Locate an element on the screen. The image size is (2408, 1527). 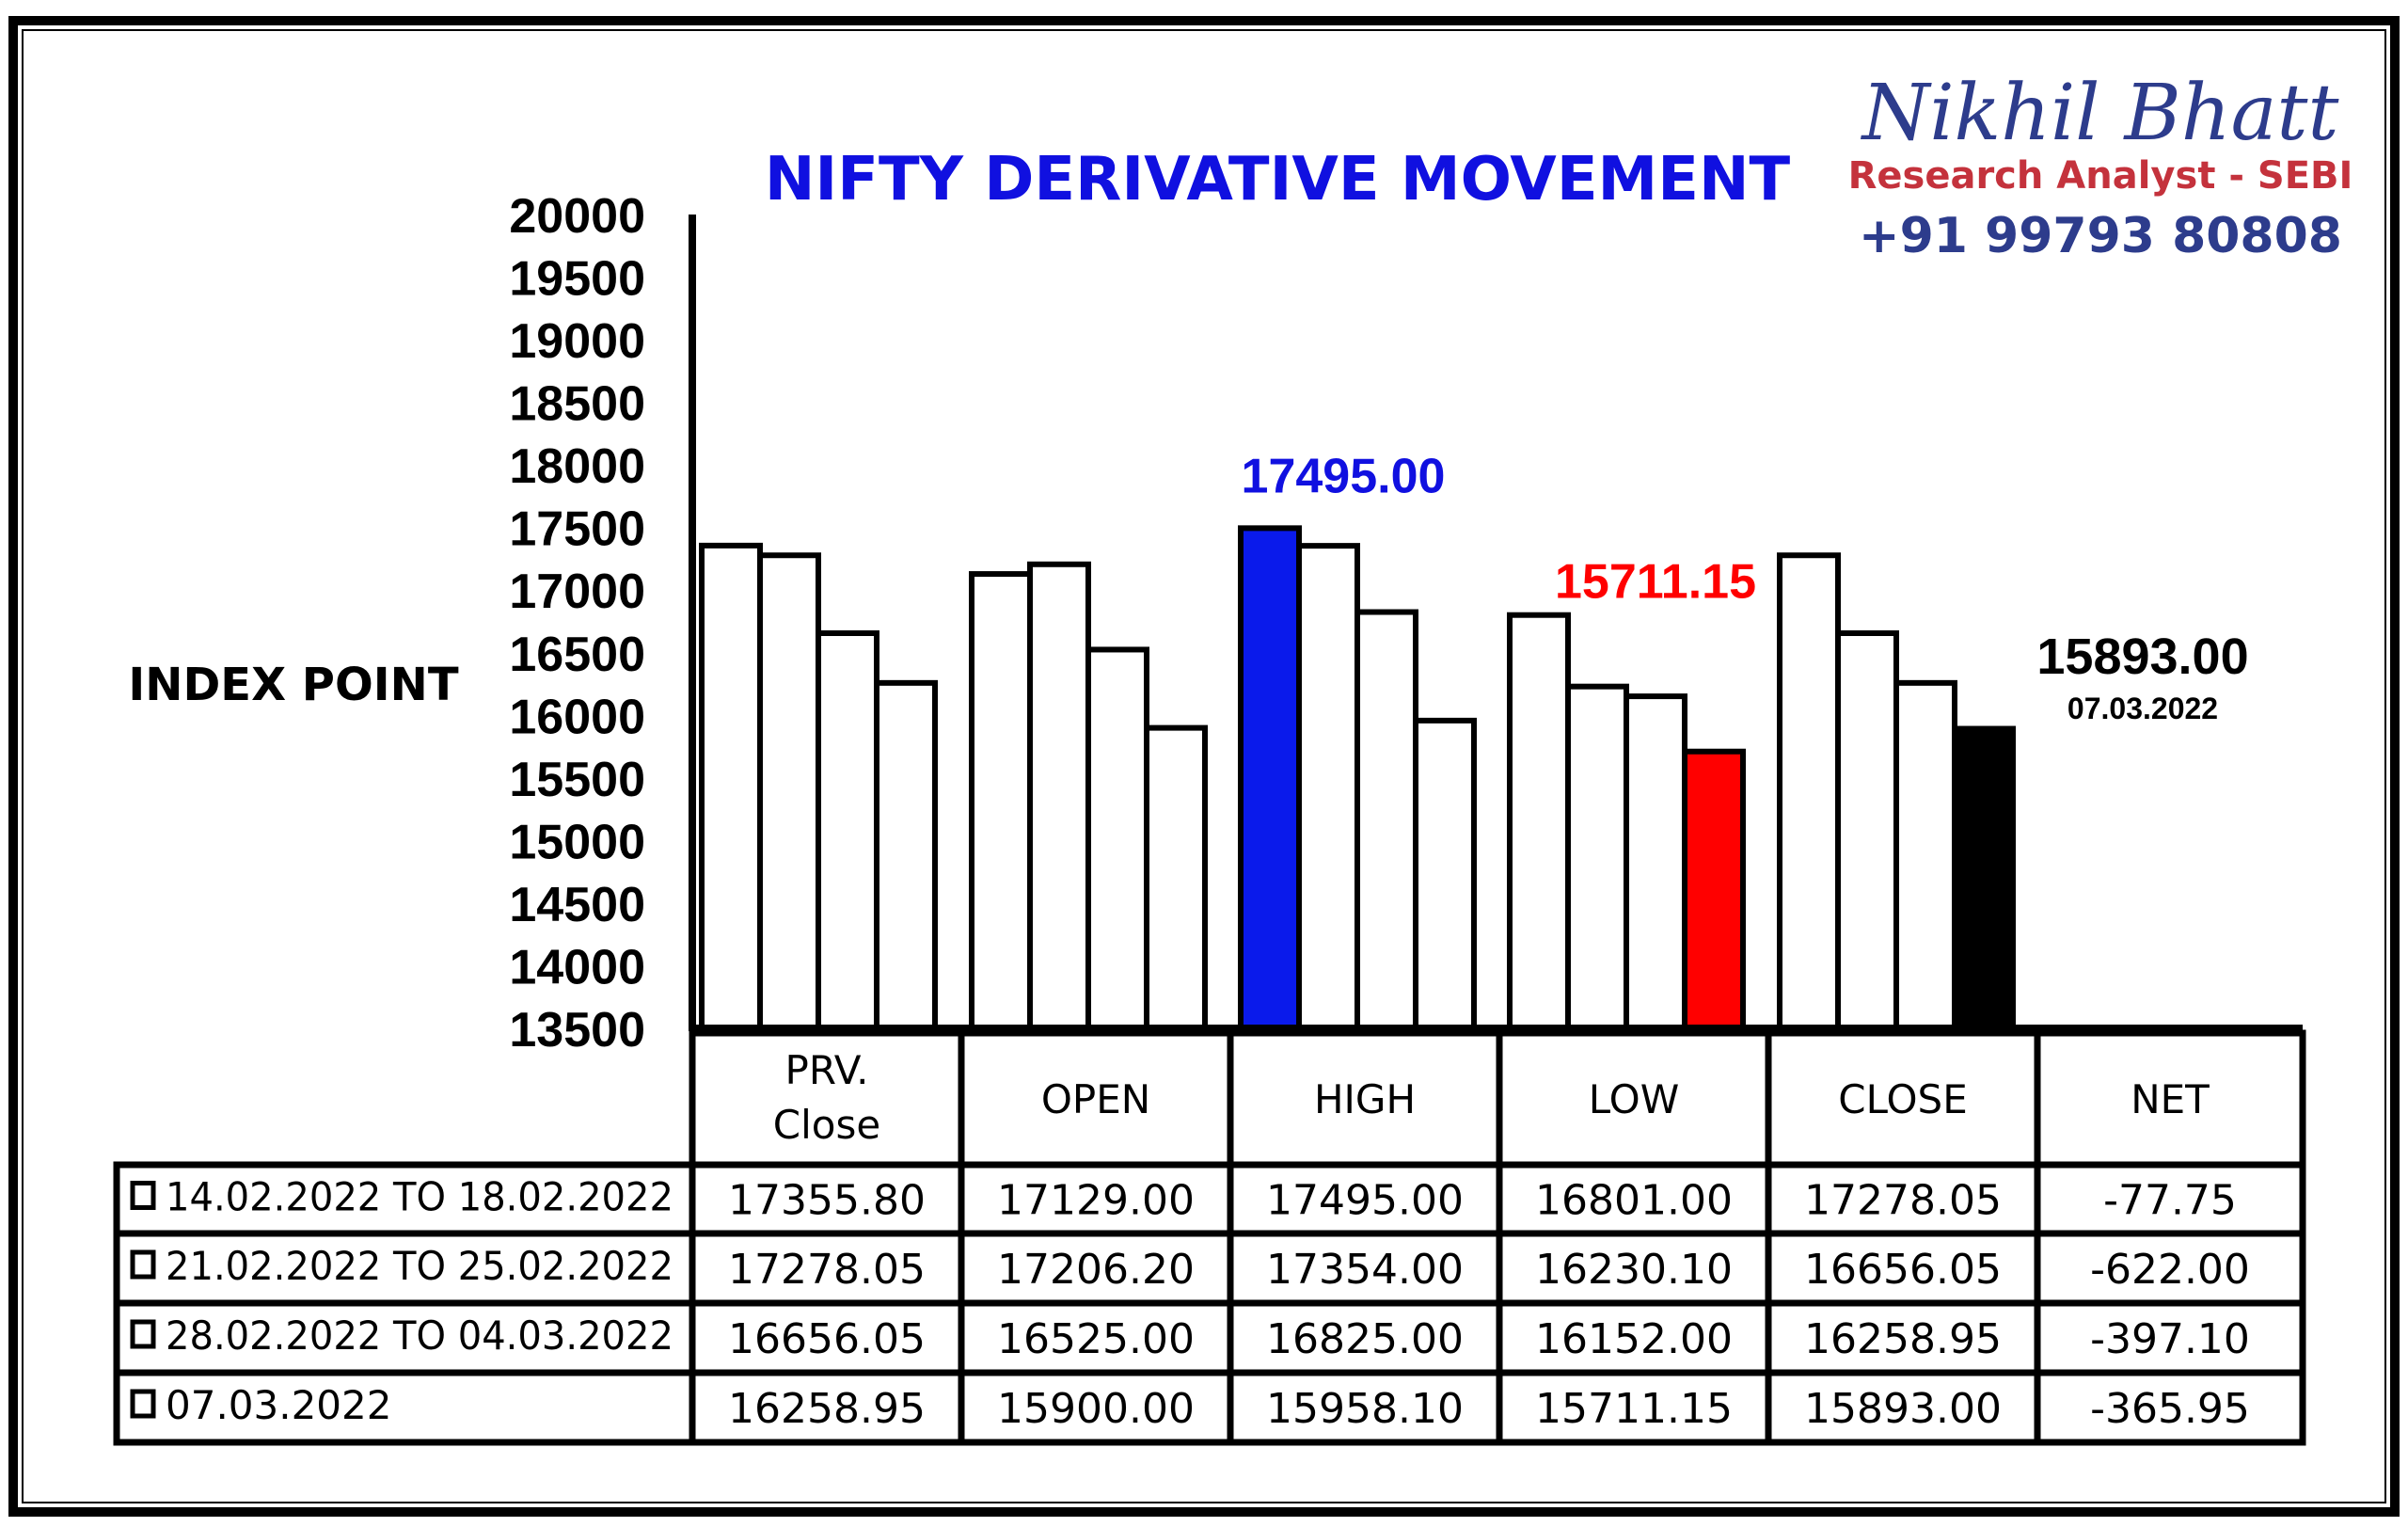
table-cell-value: -365.95 is located at coordinates (2170, 1409).